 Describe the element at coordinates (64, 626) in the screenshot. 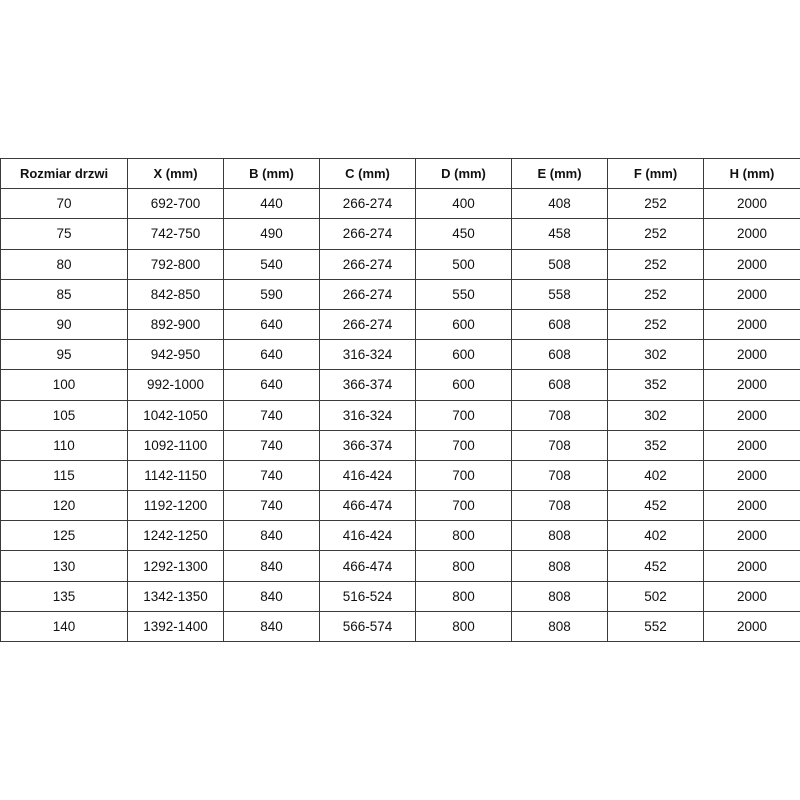

I see `table-cell: 140` at that location.